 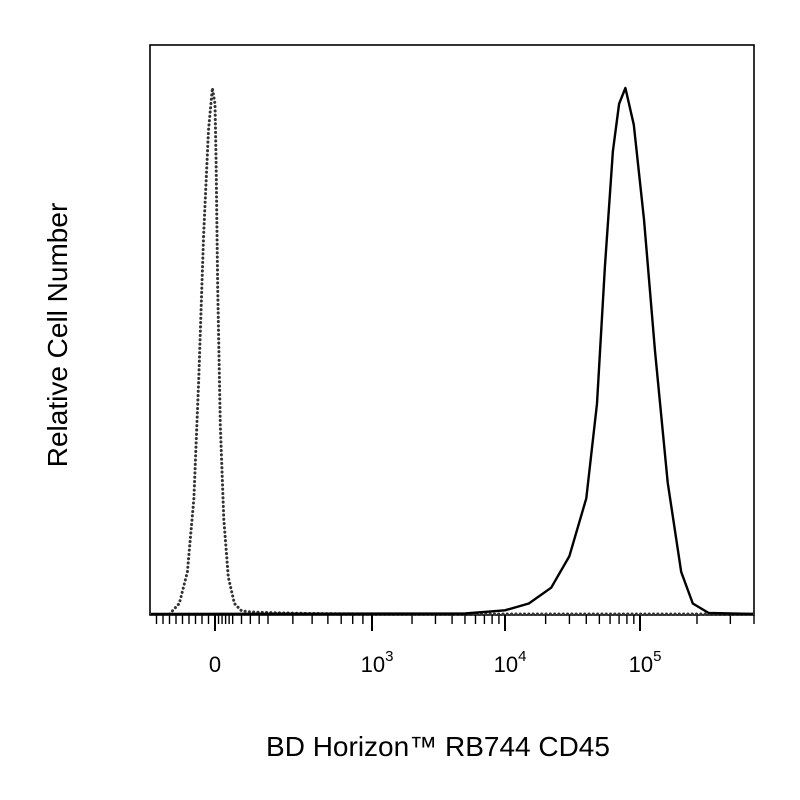 What do you see at coordinates (435, 662) in the screenshot?
I see `x-tick-labels: 0 10³ 10⁴ 10⁵` at bounding box center [435, 662].